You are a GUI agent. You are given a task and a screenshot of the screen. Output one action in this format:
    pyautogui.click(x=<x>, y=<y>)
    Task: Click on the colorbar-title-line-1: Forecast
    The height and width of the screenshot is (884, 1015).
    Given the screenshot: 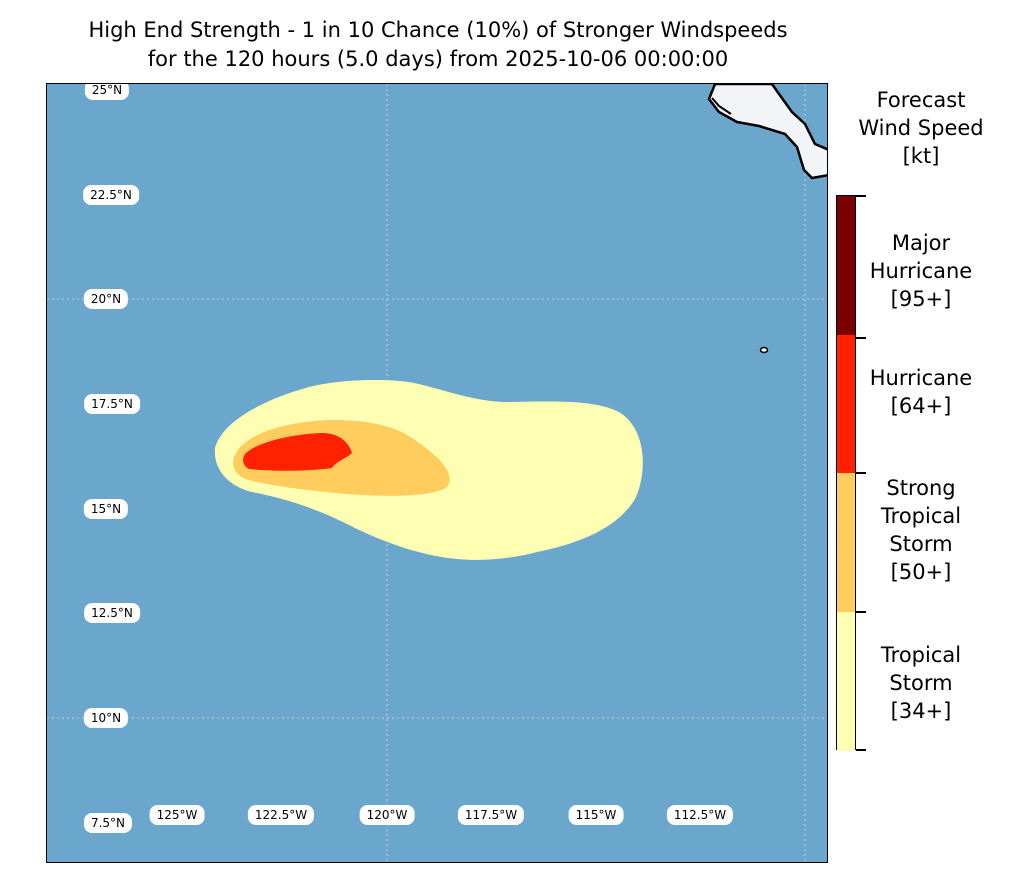 What is the action you would take?
    pyautogui.click(x=921, y=100)
    